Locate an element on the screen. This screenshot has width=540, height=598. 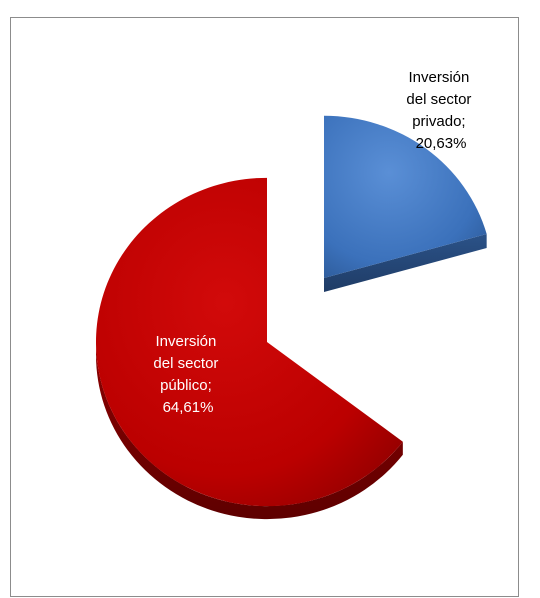
pie-slice-side is located at coordinates (405, 263).